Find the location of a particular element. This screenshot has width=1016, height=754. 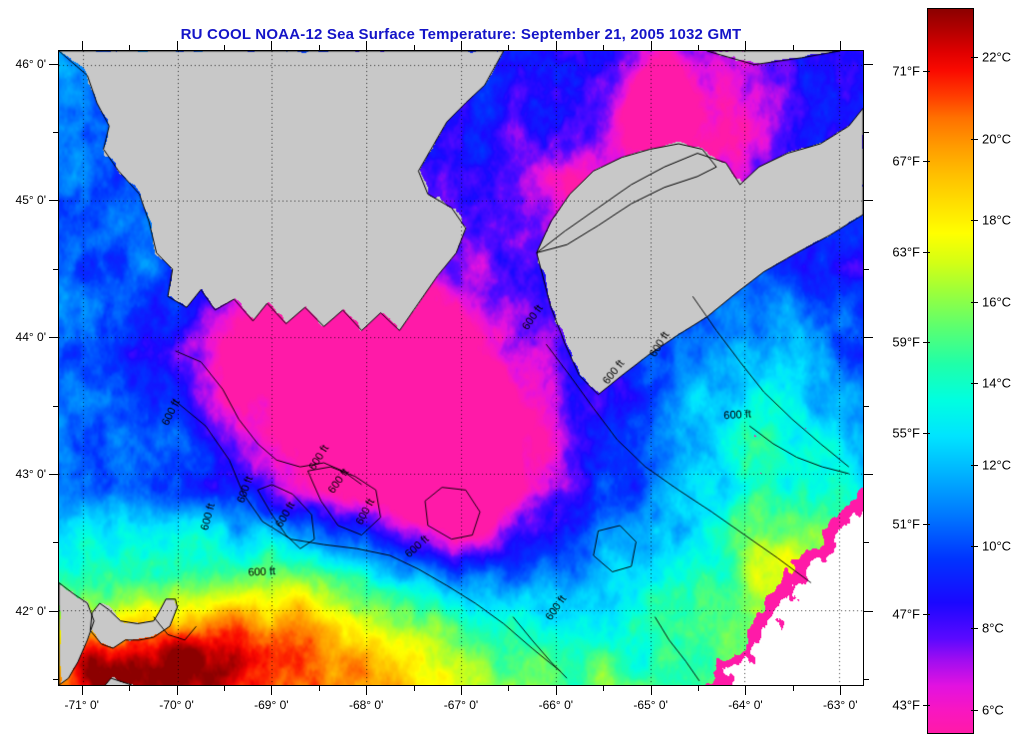

x-tick--66.5 is located at coordinates (509, 688).